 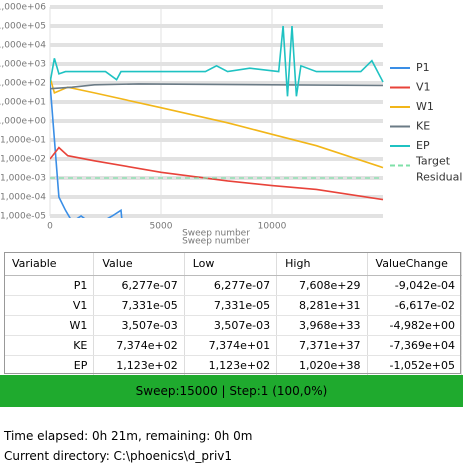 I want to click on table-row: KE 7,374e+02 7,374e+01 7,371e+37 -7,369e+04, so click(x=233, y=345).